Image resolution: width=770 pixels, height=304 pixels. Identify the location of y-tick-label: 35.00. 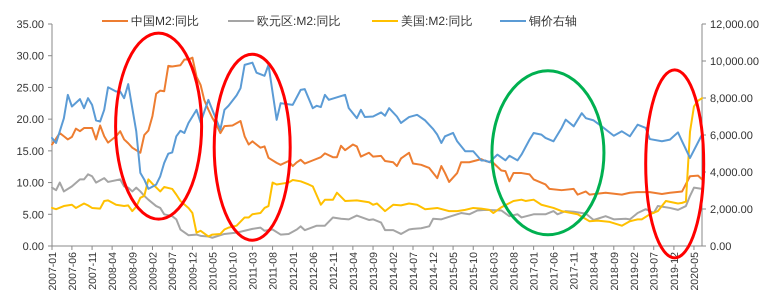
(30, 25).